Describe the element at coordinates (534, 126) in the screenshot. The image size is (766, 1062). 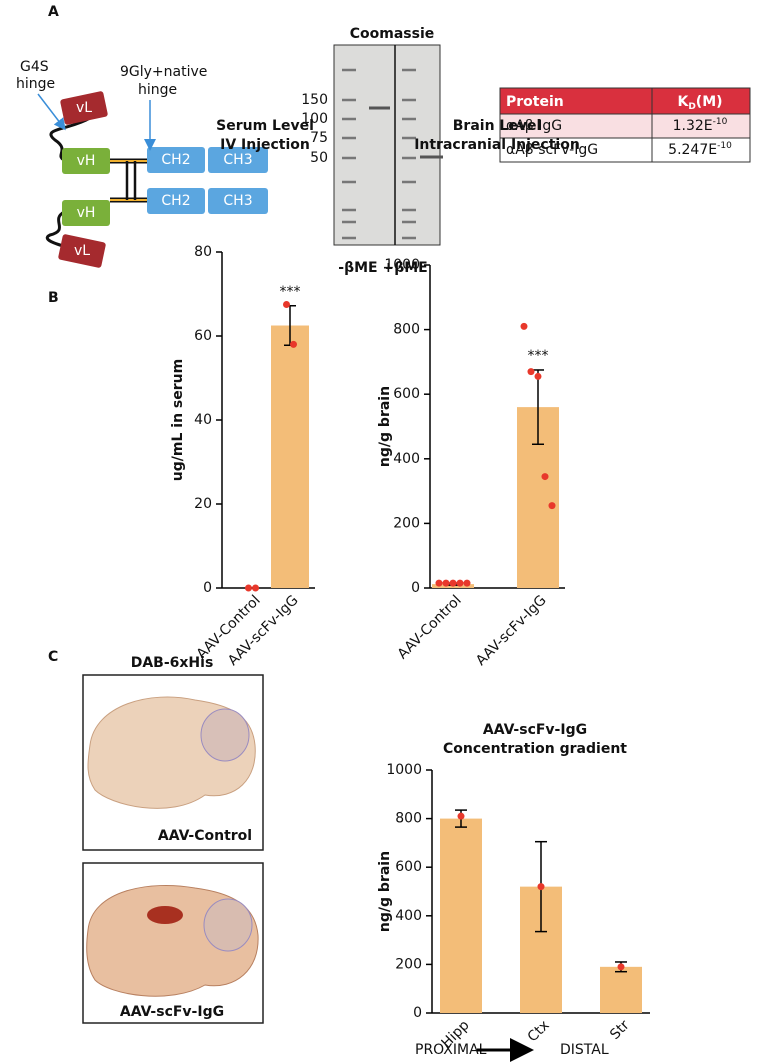
I see `table-cell: αAβ IgG` at that location.